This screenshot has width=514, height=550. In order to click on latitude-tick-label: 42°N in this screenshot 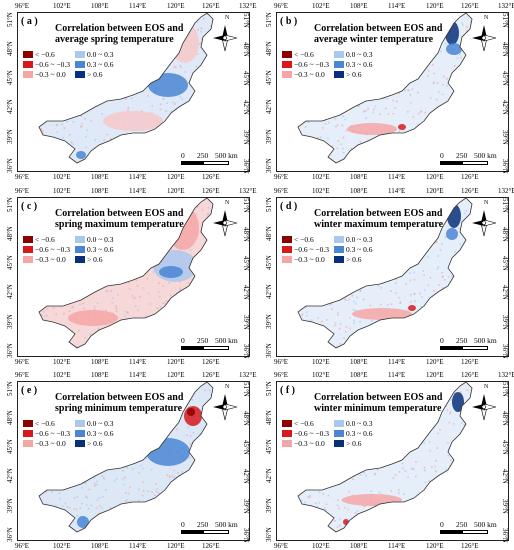, I will do `click(269, 106)`.